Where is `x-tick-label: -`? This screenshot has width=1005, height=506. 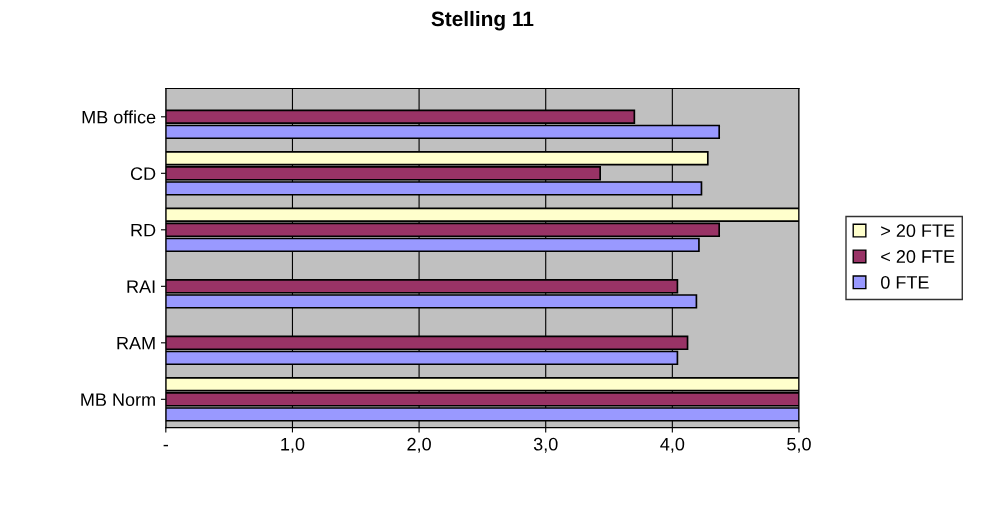 x-tick-label: - is located at coordinates (166, 445).